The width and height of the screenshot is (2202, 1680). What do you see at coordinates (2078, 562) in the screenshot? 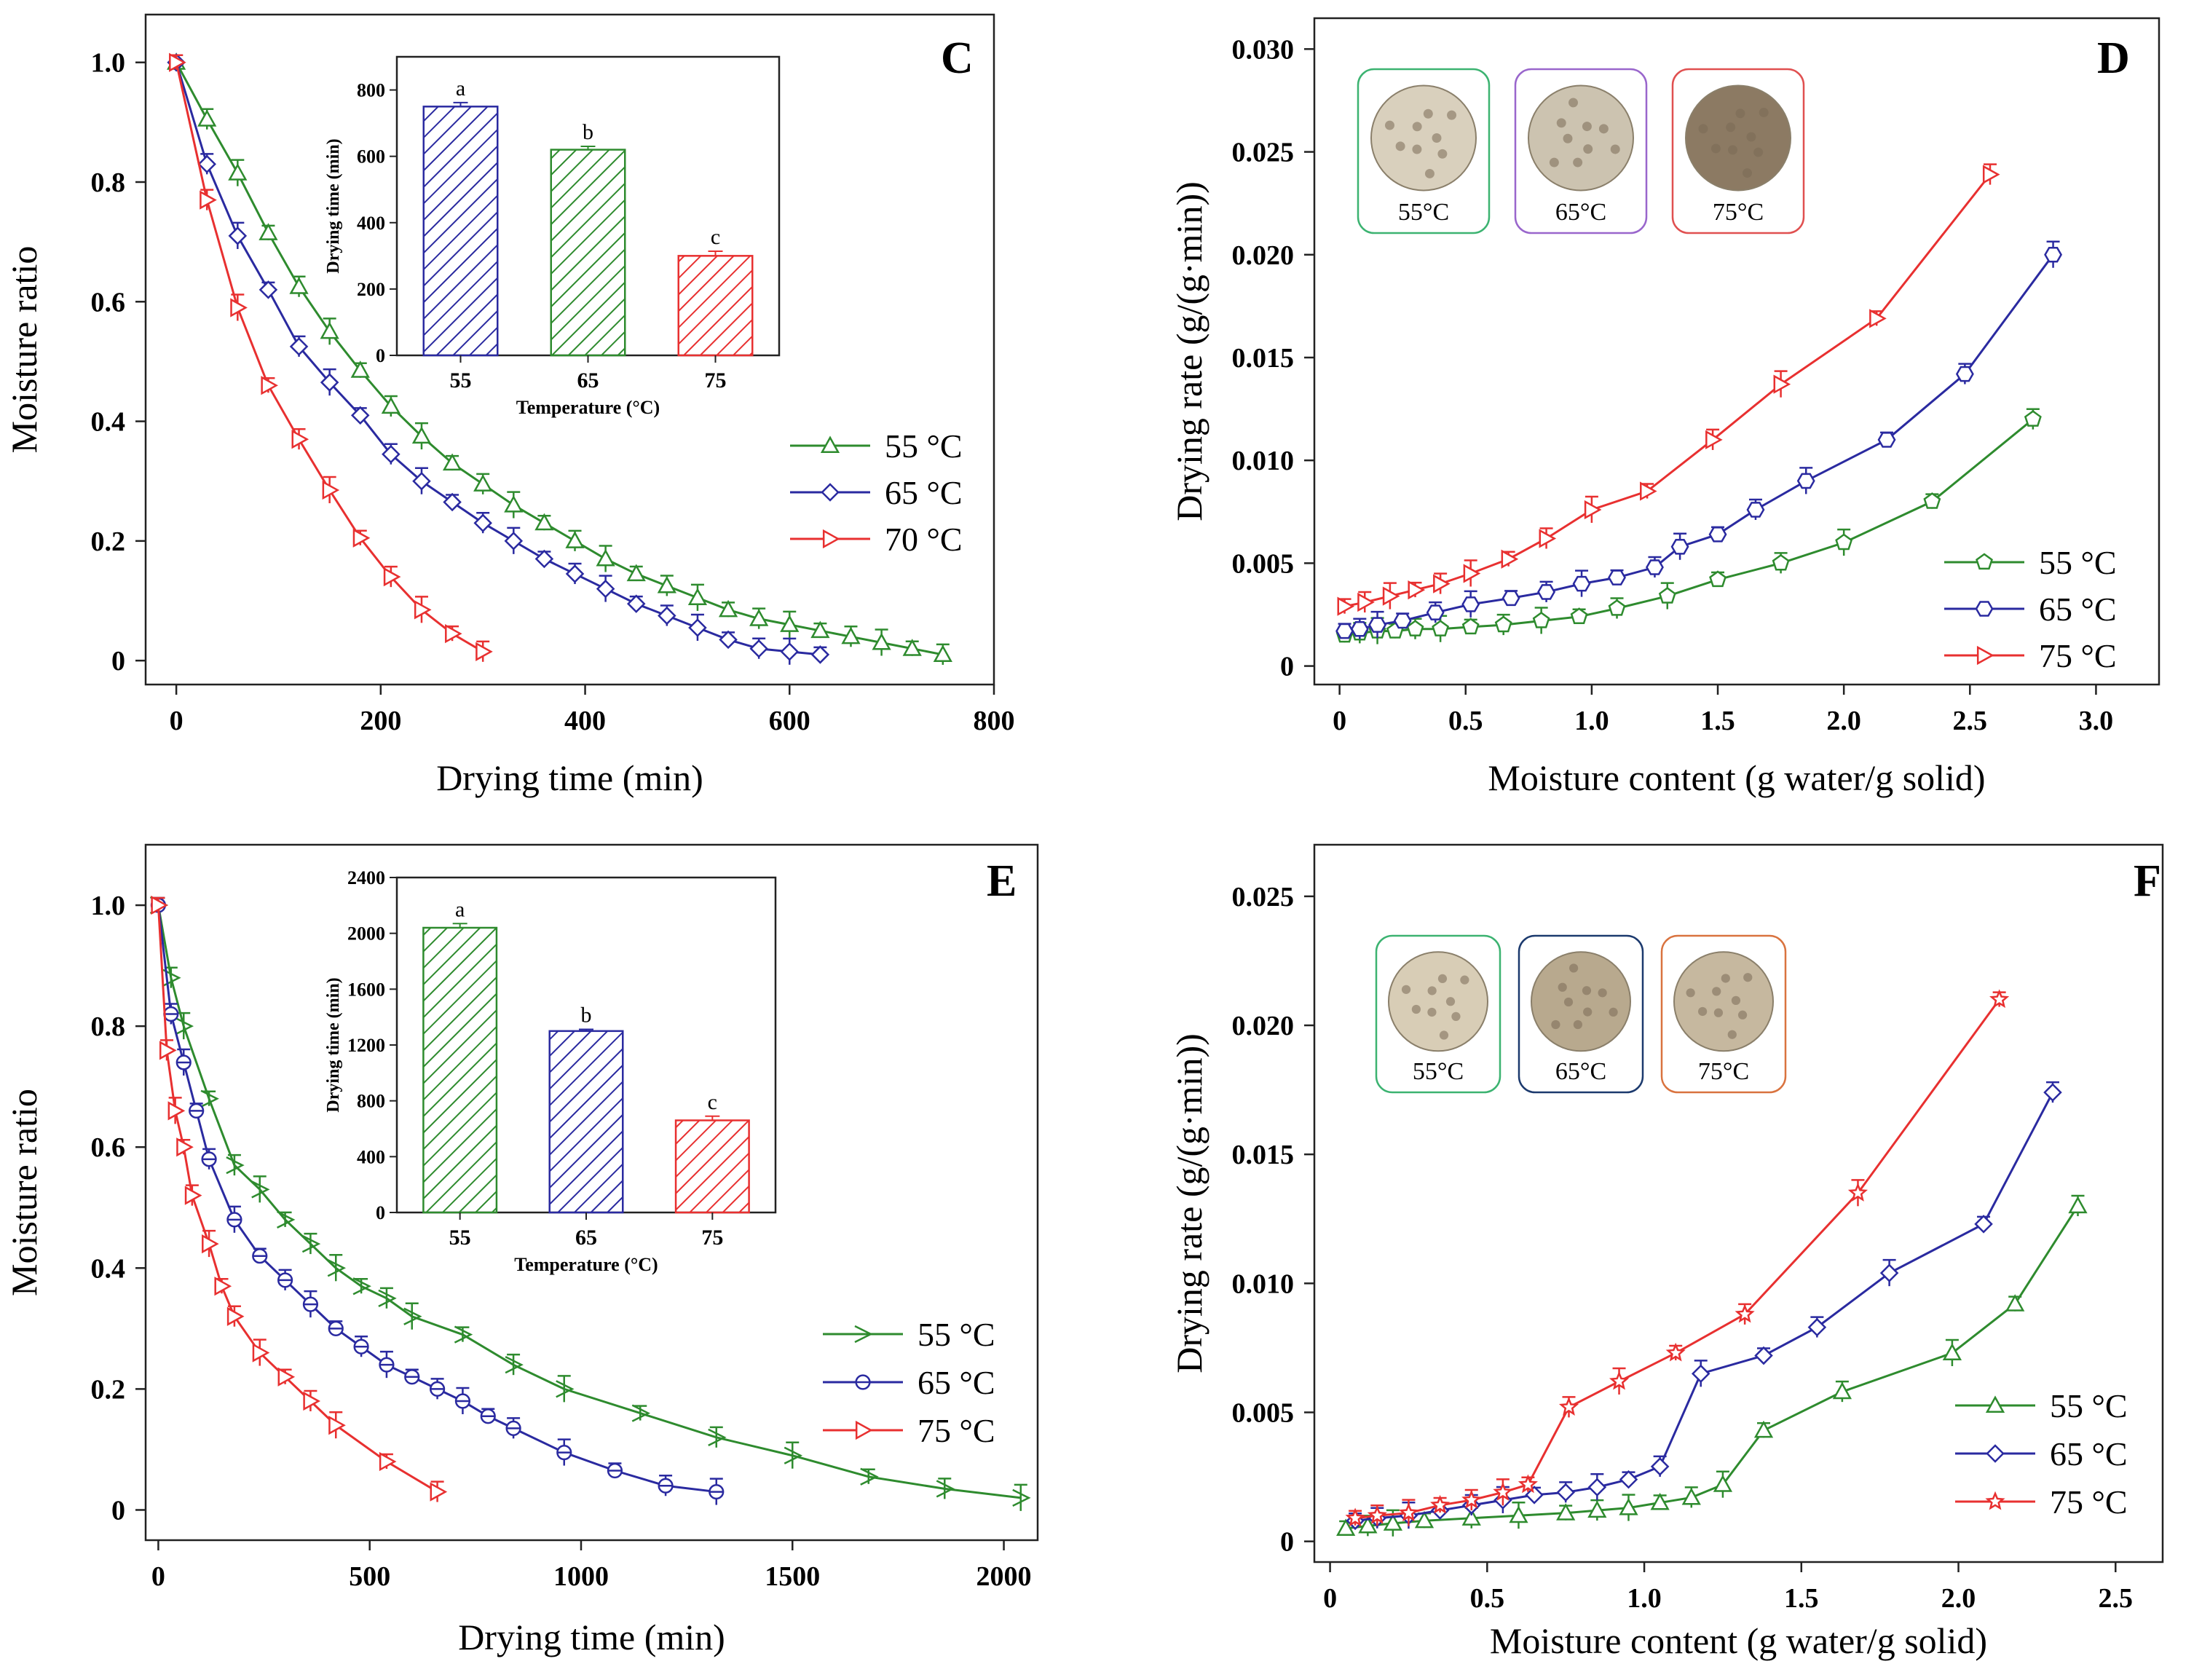
I see `legend-label: 55 °C` at bounding box center [2078, 562].